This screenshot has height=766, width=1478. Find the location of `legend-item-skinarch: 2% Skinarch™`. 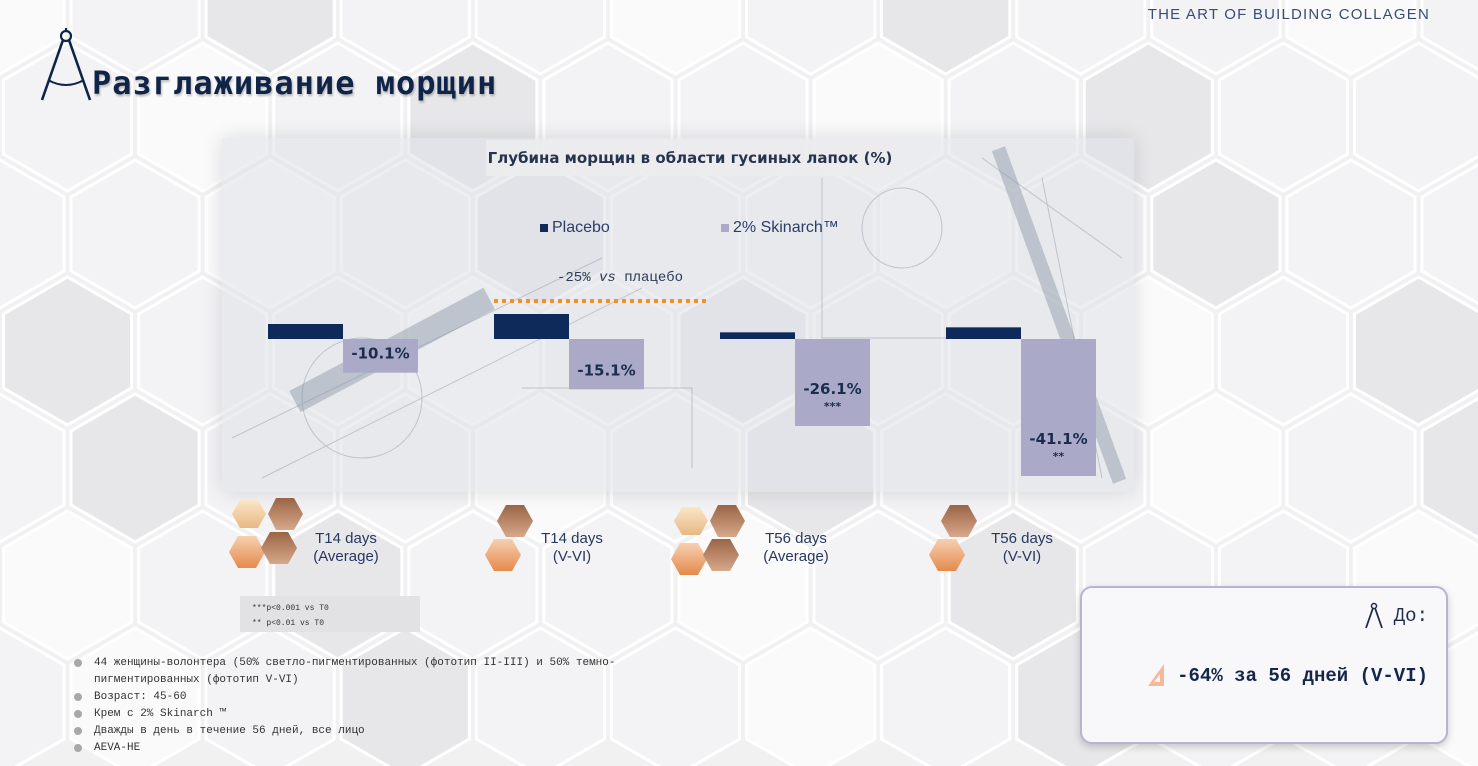

legend-item-skinarch: 2% Skinarch™ is located at coordinates (780, 228).